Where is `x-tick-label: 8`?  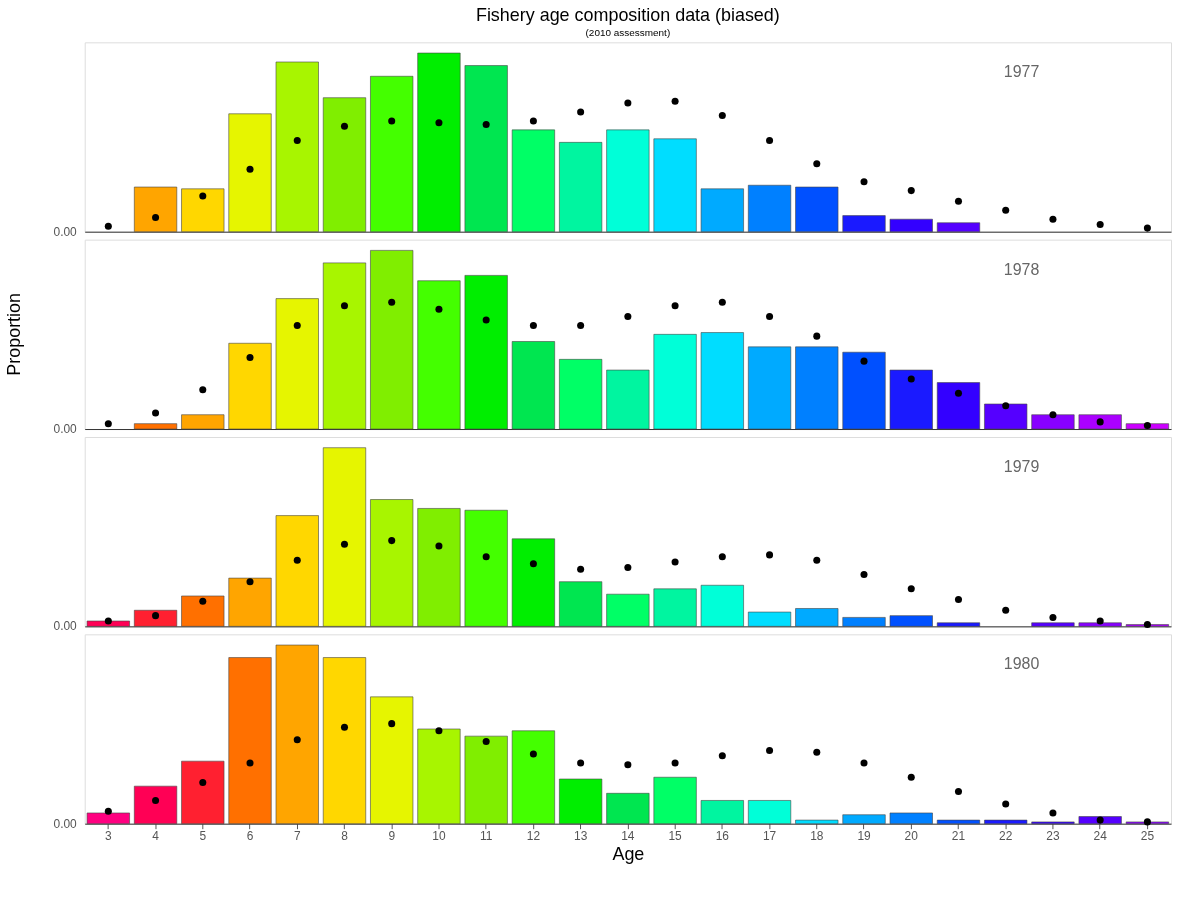 x-tick-label: 8 is located at coordinates (345, 836).